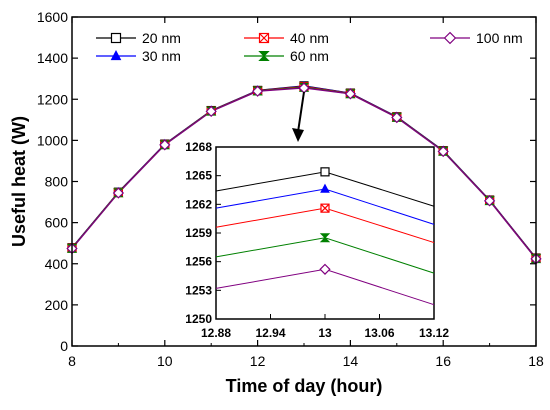 This screenshot has width=550, height=410. What do you see at coordinates (198, 204) in the screenshot?
I see `inset-y-tick-label: 1262` at bounding box center [198, 204].